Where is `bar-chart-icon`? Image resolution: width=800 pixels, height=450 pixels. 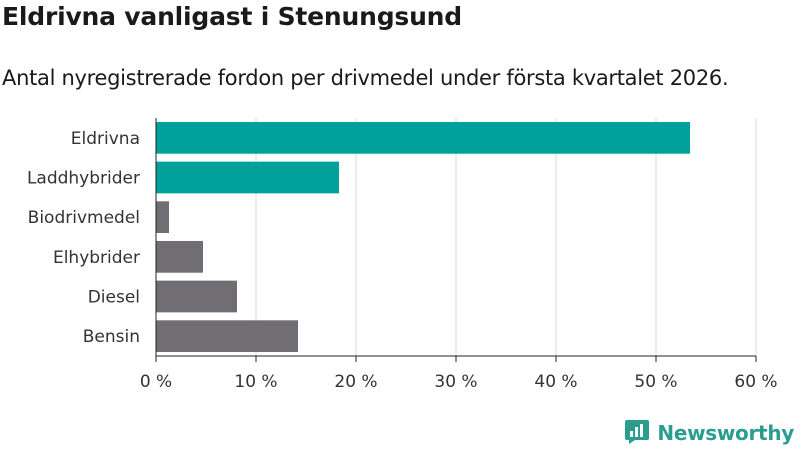
bar-chart-icon is located at coordinates (637, 433).